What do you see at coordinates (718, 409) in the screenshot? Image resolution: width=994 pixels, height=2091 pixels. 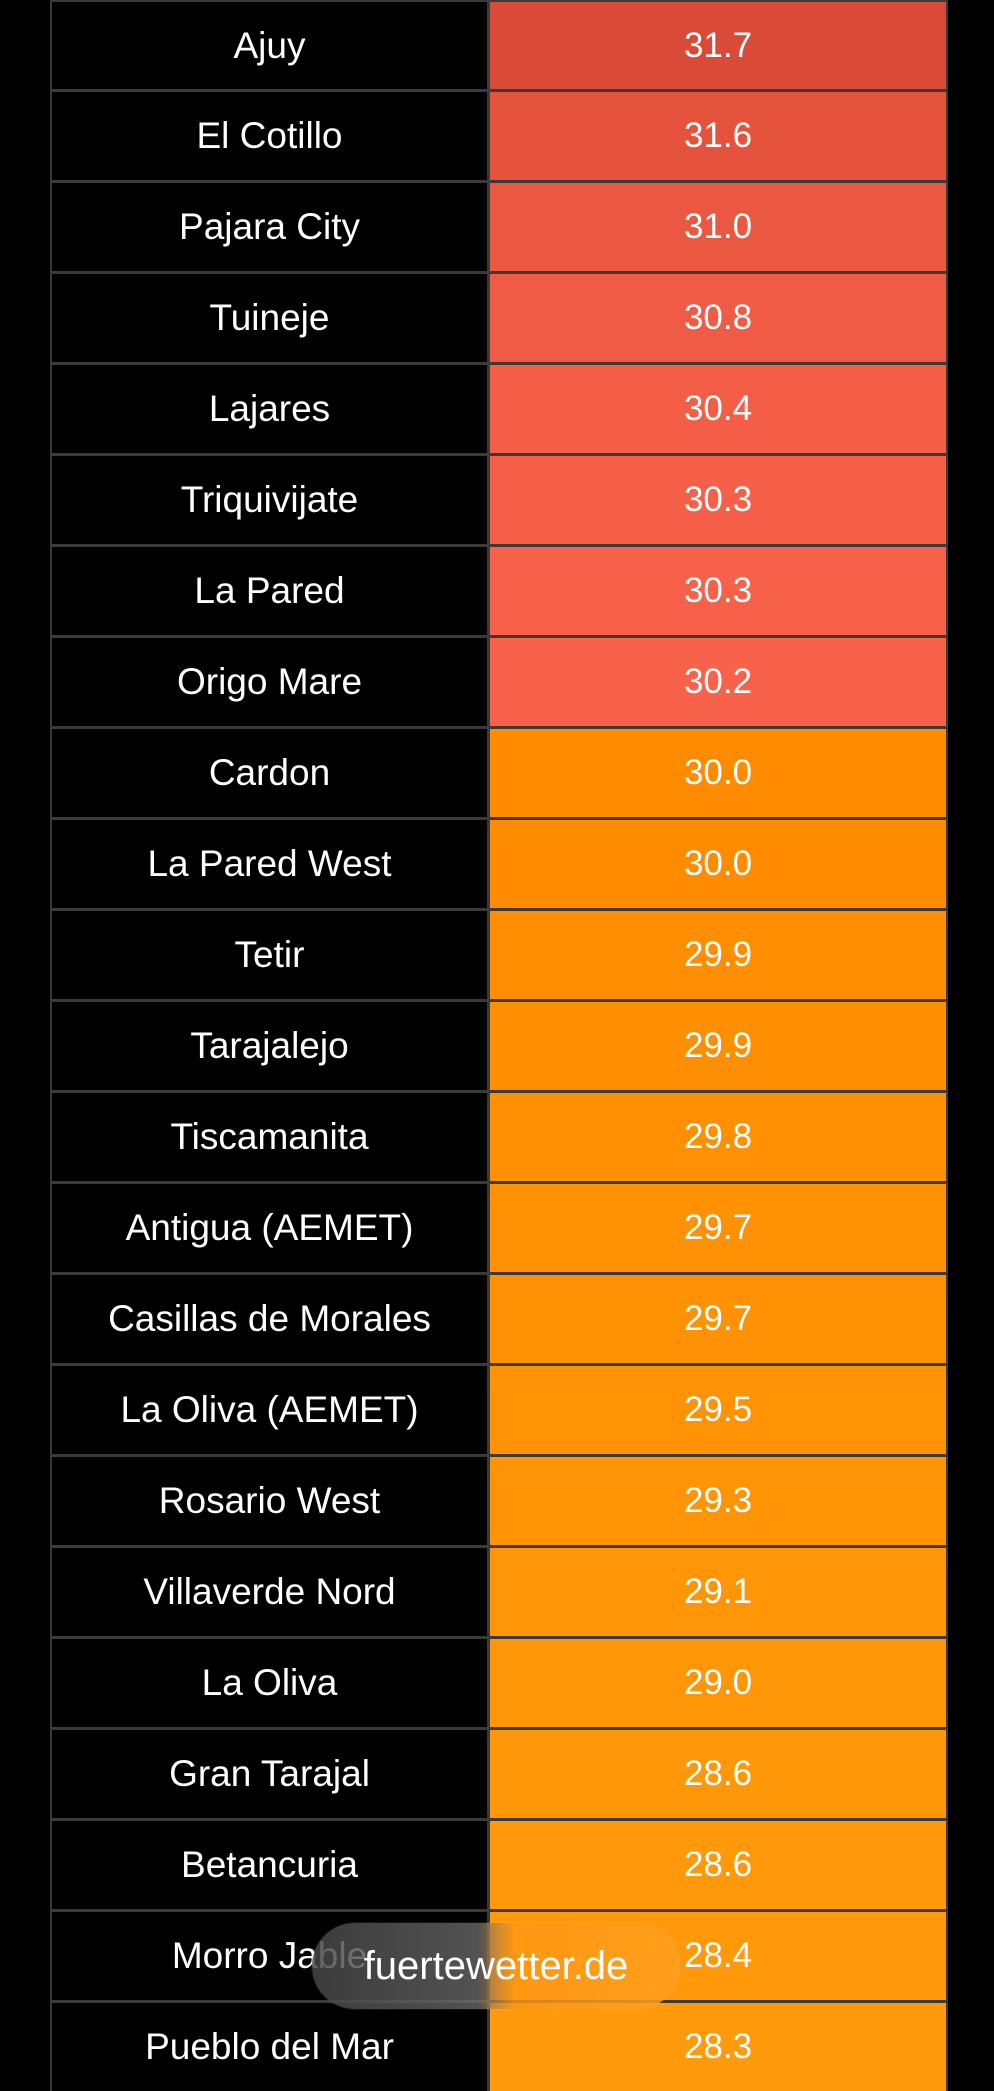 I see `temperature-value-cell: 30.4` at bounding box center [718, 409].